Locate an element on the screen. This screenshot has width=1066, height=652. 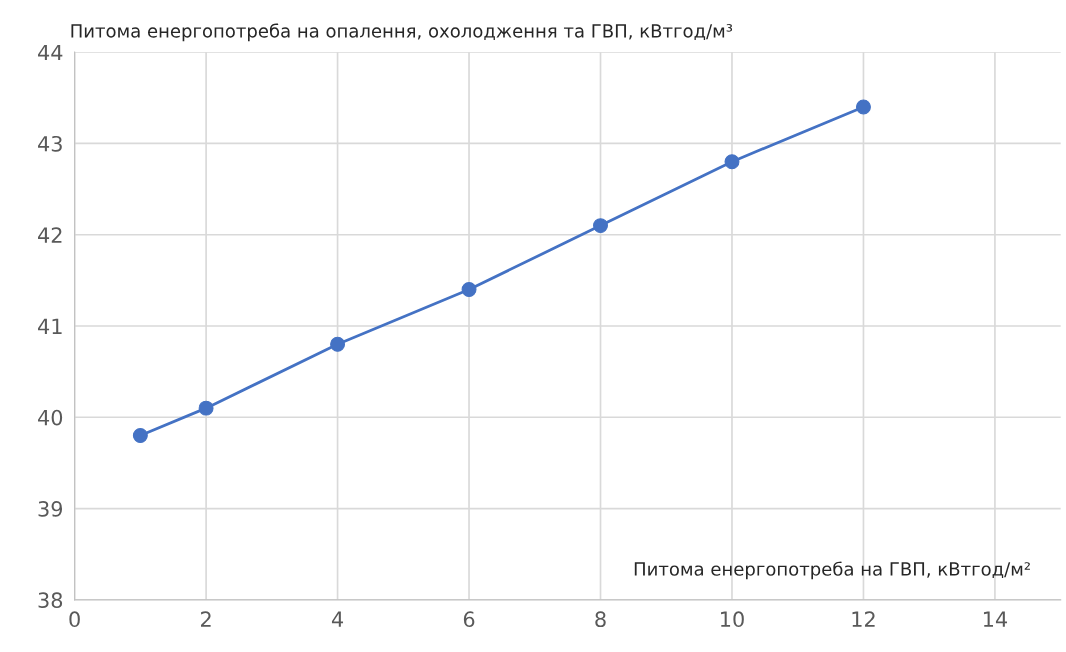
y-tick-label: 40 is located at coordinates (50, 417).